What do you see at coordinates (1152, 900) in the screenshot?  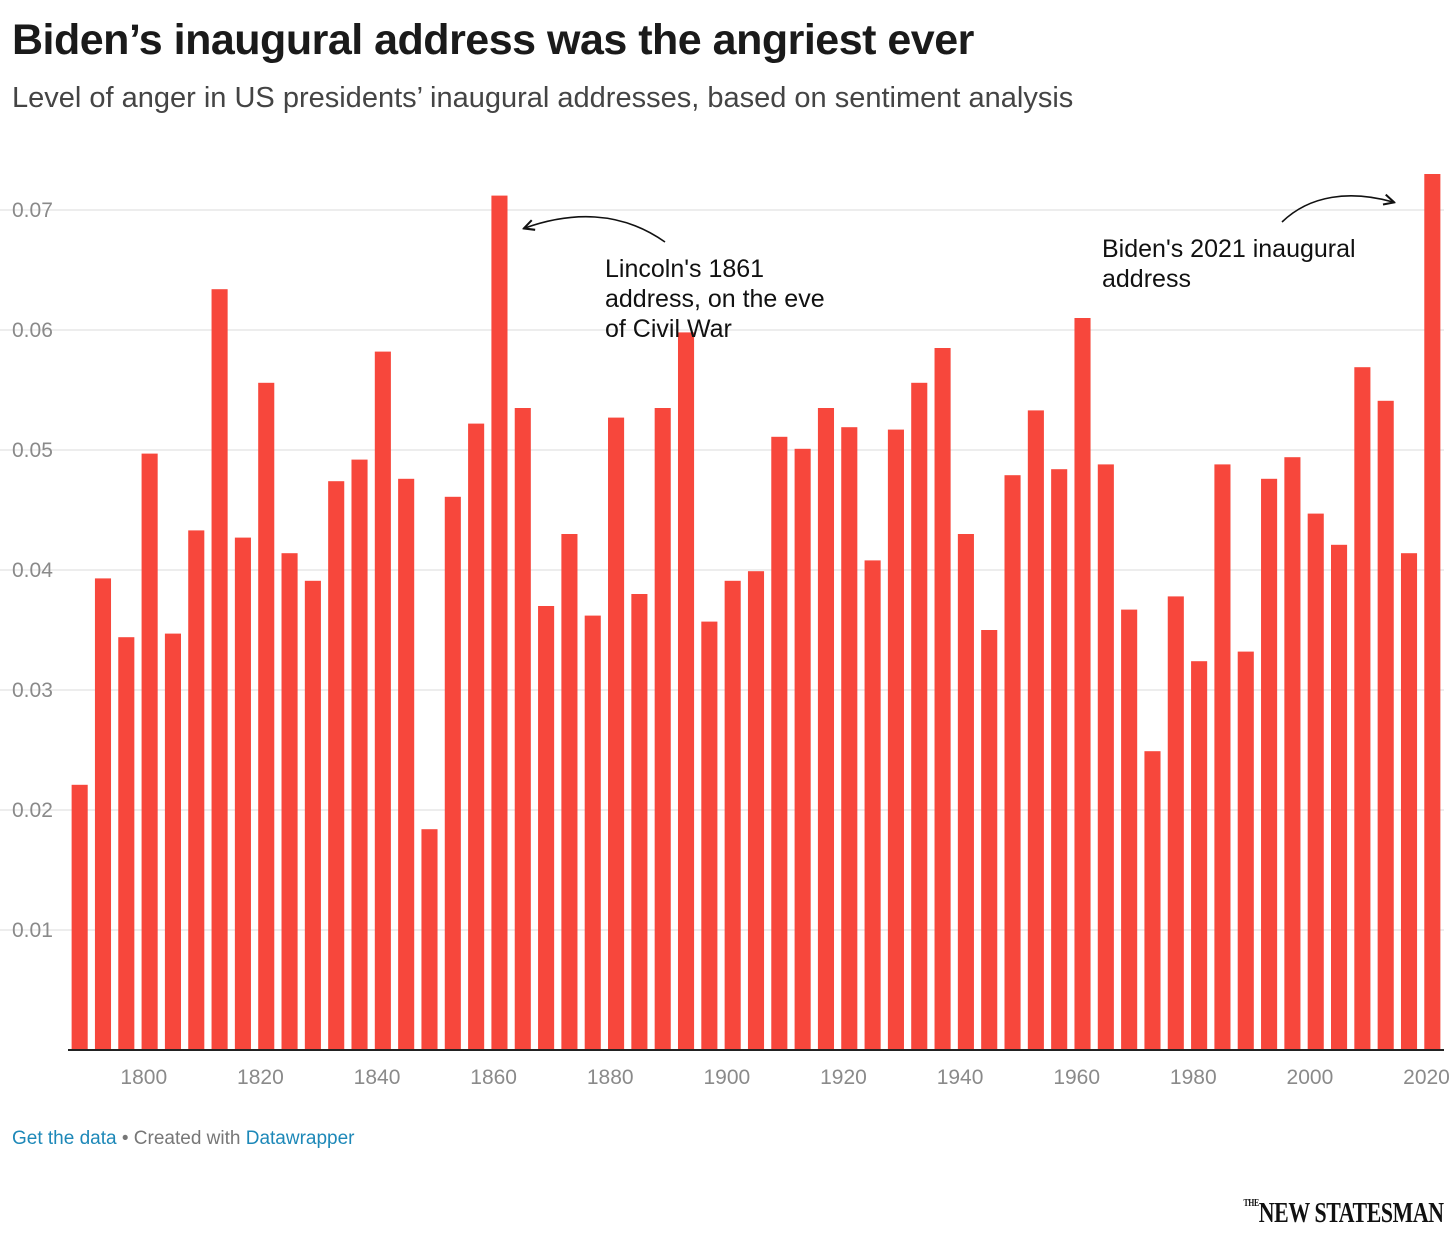 I see `bar-1973` at bounding box center [1152, 900].